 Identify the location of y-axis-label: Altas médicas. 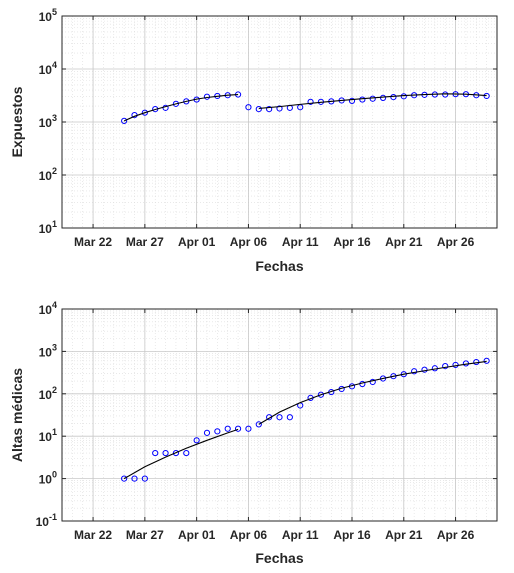
(17, 415).